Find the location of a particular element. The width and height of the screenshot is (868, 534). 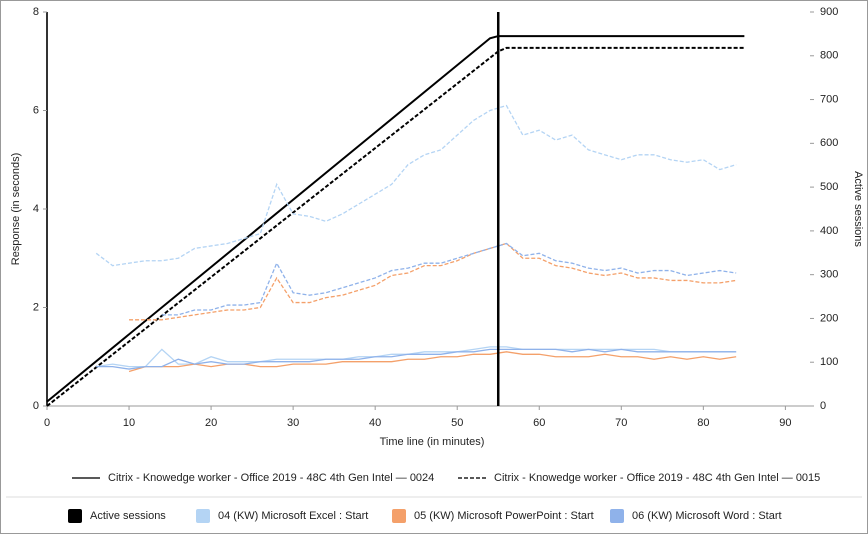

y-tick-label: 4 is located at coordinates (36, 209).